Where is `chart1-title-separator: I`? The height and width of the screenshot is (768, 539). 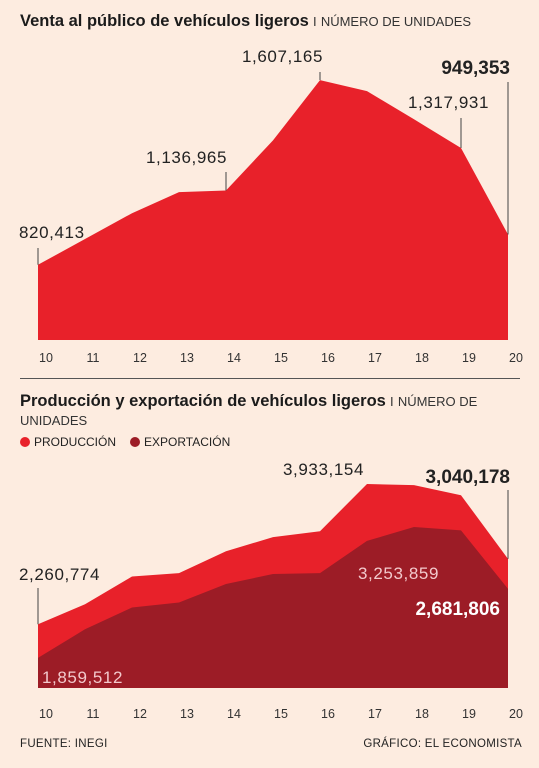 chart1-title-separator: I is located at coordinates (315, 21).